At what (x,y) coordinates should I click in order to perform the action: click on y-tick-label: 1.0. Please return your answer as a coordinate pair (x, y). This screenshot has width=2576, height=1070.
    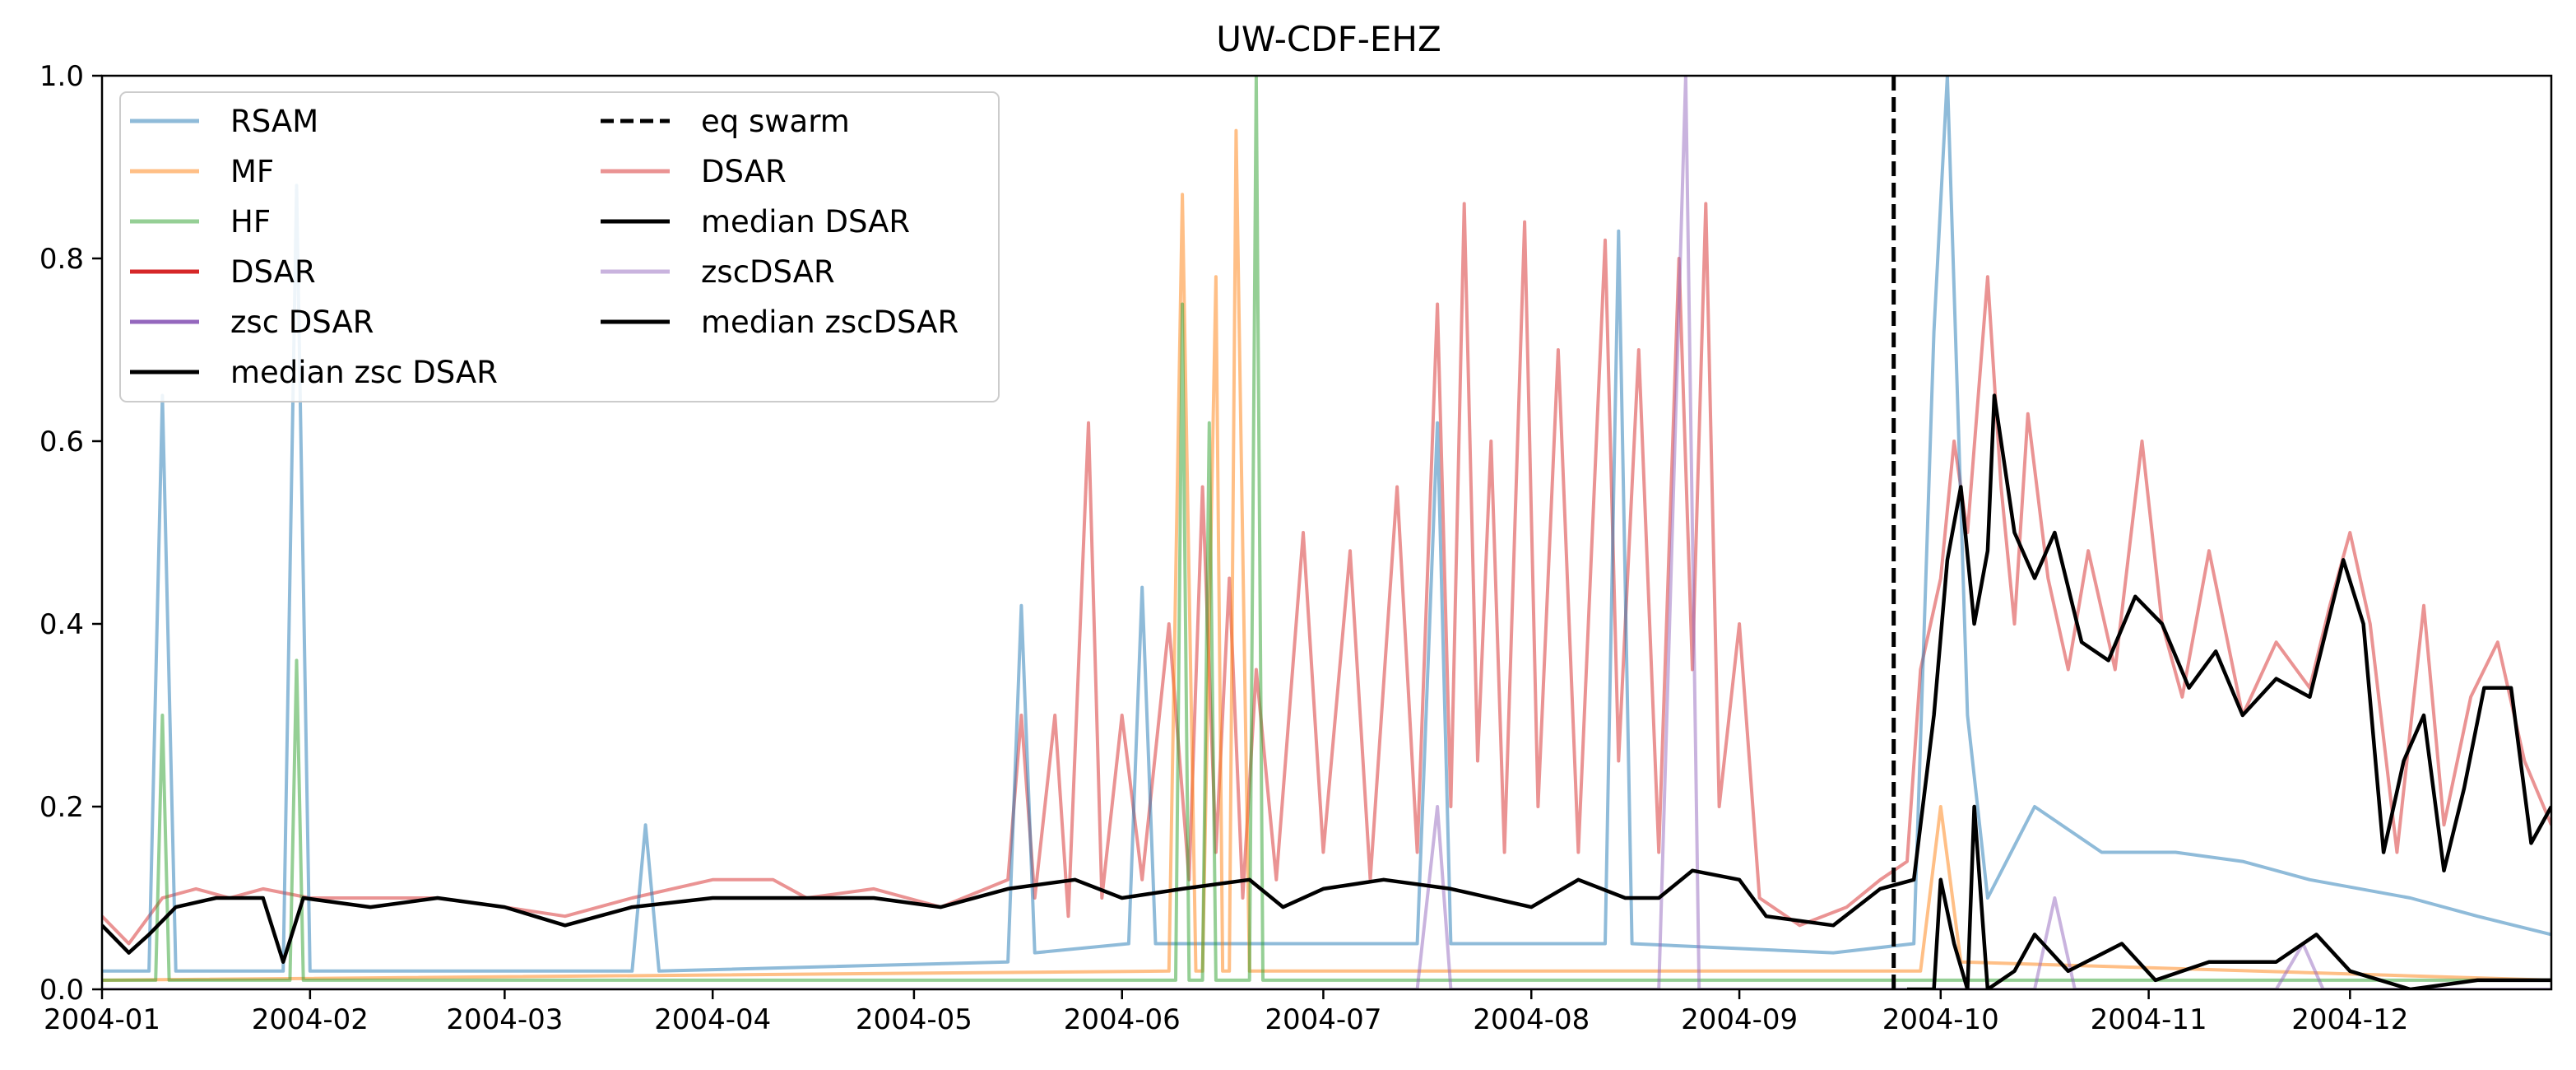
    Looking at the image, I should click on (62, 76).